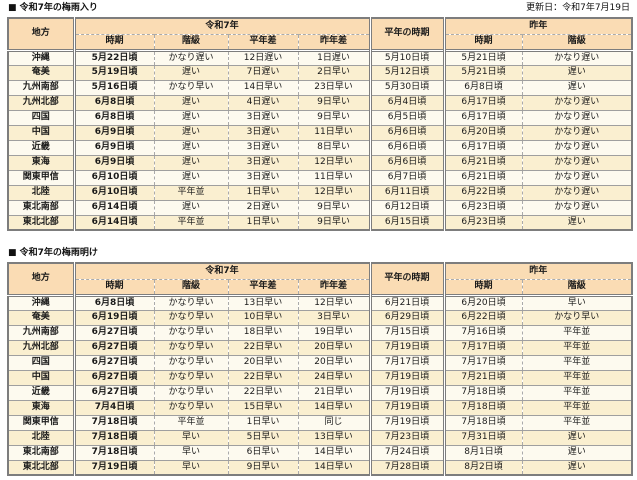 This screenshot has width=637, height=480. I want to click on value-cell: 1日遅い, so click(334, 56).